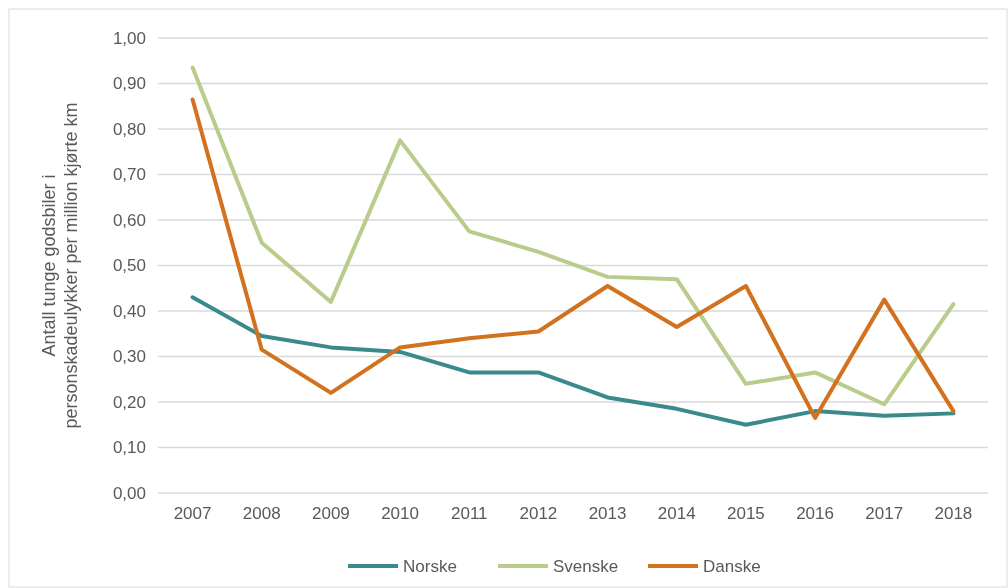 Image resolution: width=1008 pixels, height=588 pixels. What do you see at coordinates (129, 175) in the screenshot?
I see `y-tick-label: 0,70` at bounding box center [129, 175].